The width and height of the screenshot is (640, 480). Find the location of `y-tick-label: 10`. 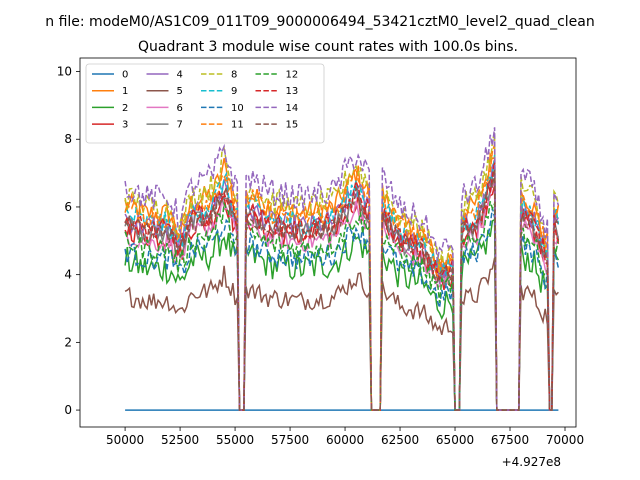

y-tick-label: 10 is located at coordinates (64, 72).